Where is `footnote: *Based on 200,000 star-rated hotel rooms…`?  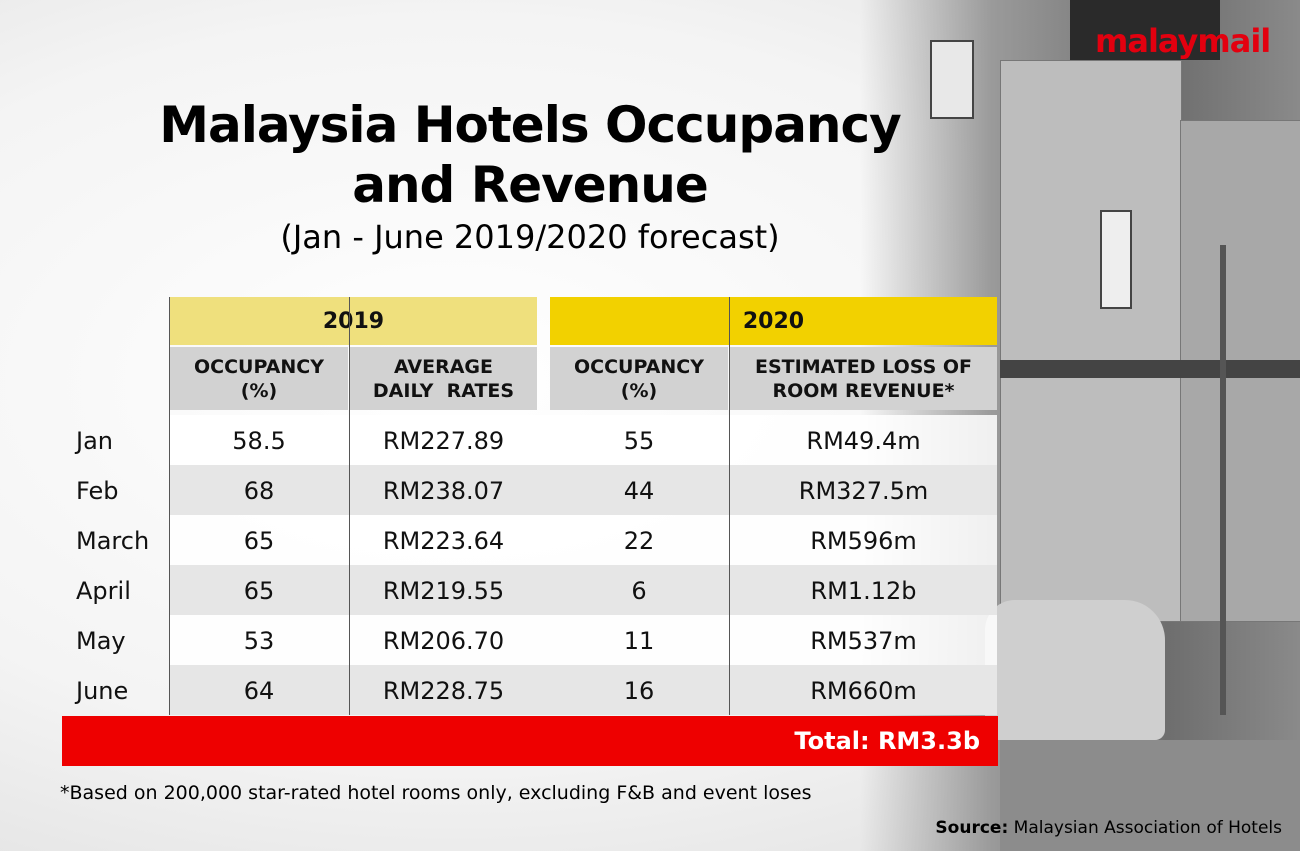
footnote: *Based on 200,000 star-rated hotel rooms… is located at coordinates (436, 793).